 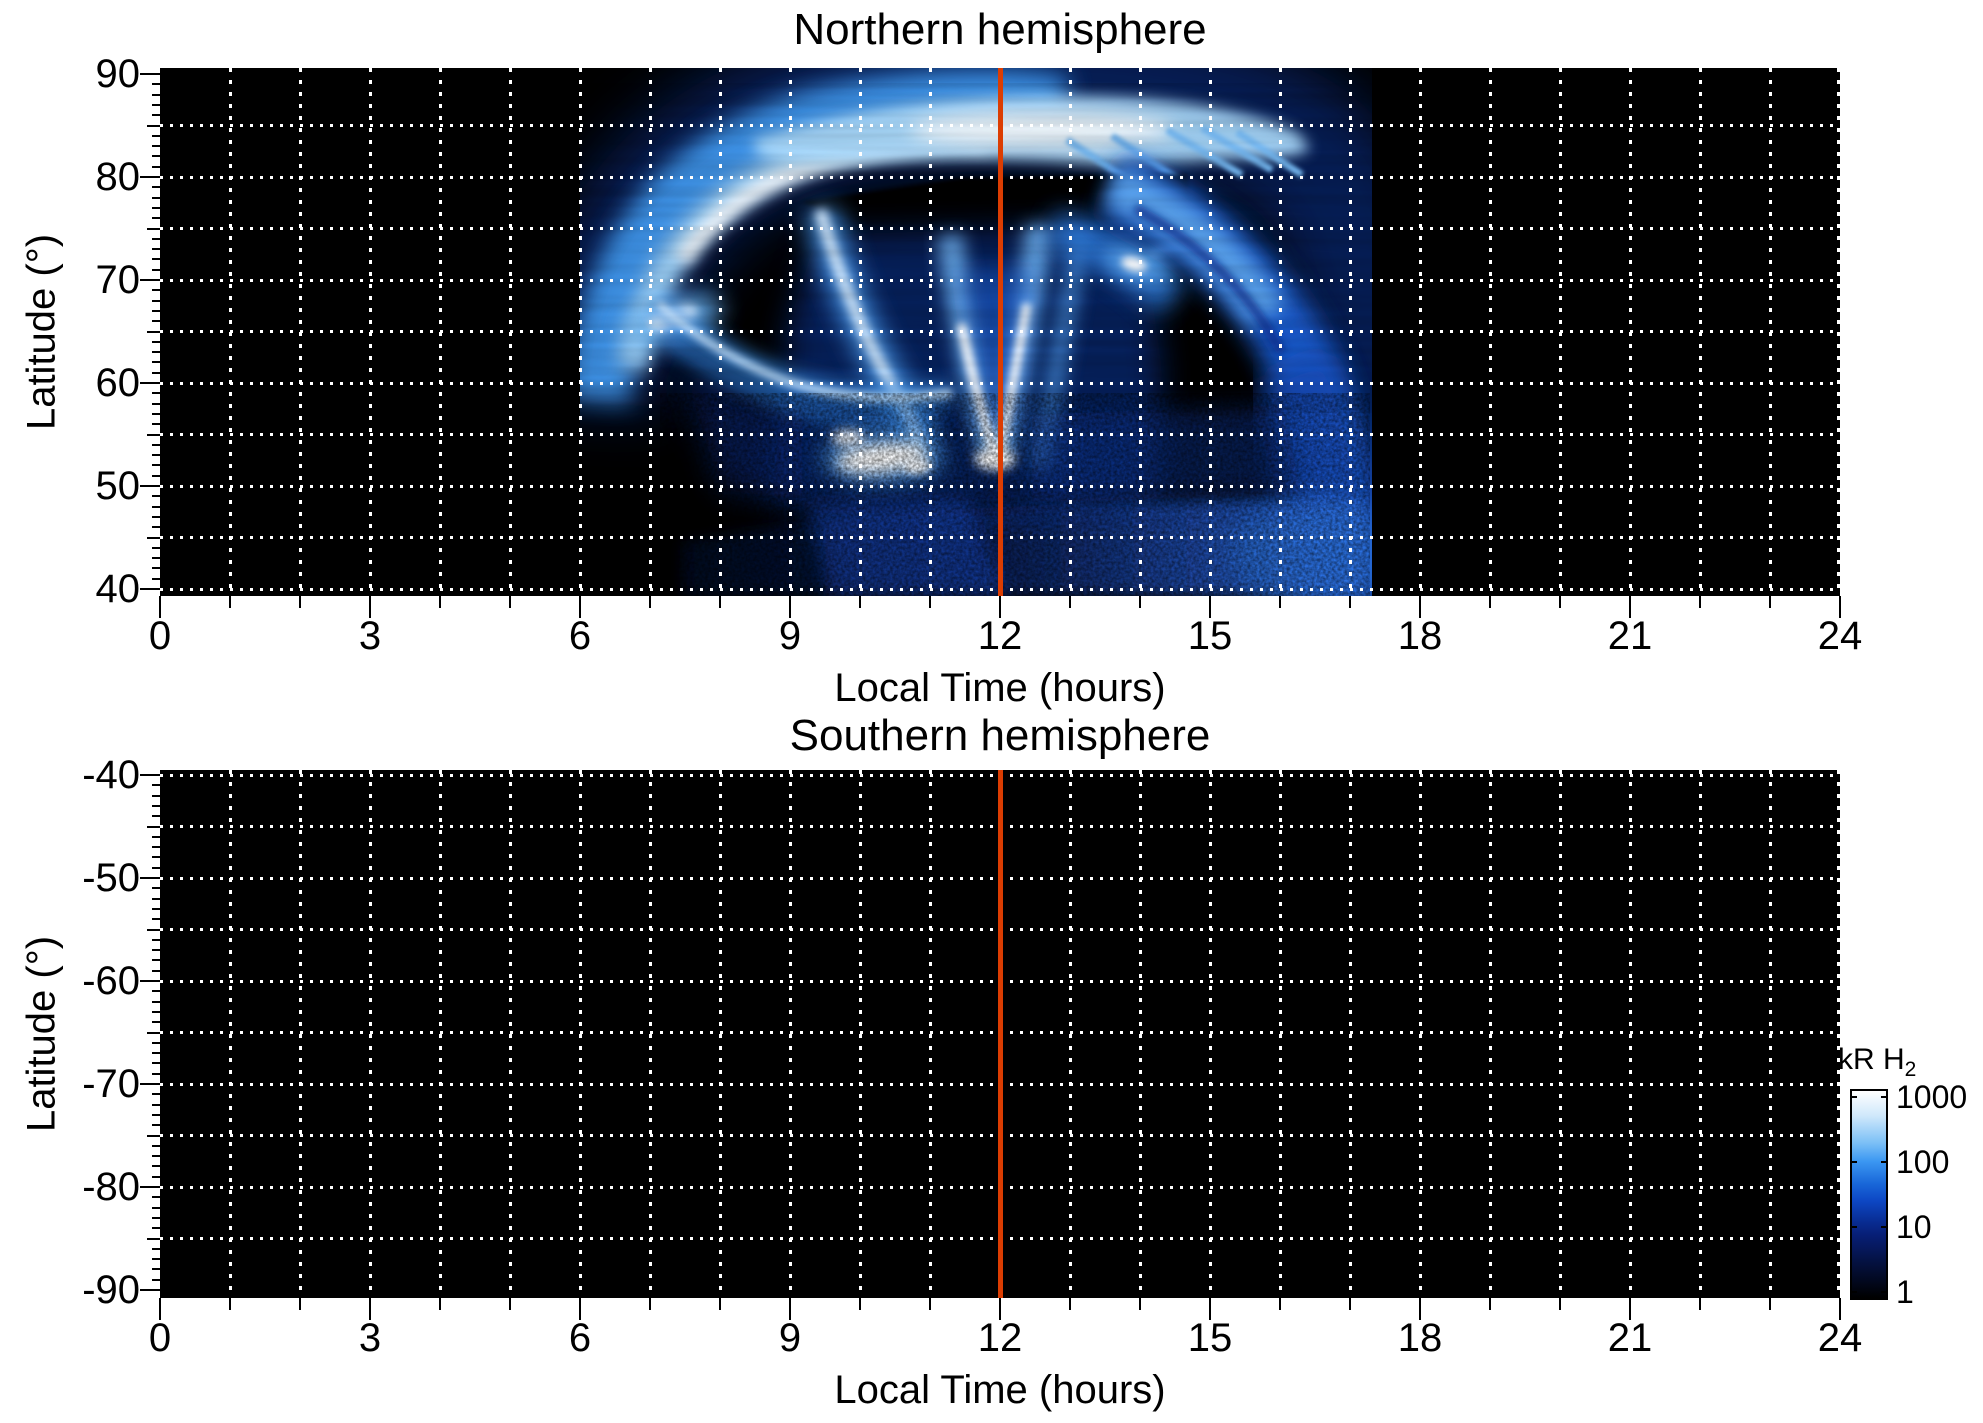 I want to click on x-tick-label: 18, so click(x=1420, y=636).